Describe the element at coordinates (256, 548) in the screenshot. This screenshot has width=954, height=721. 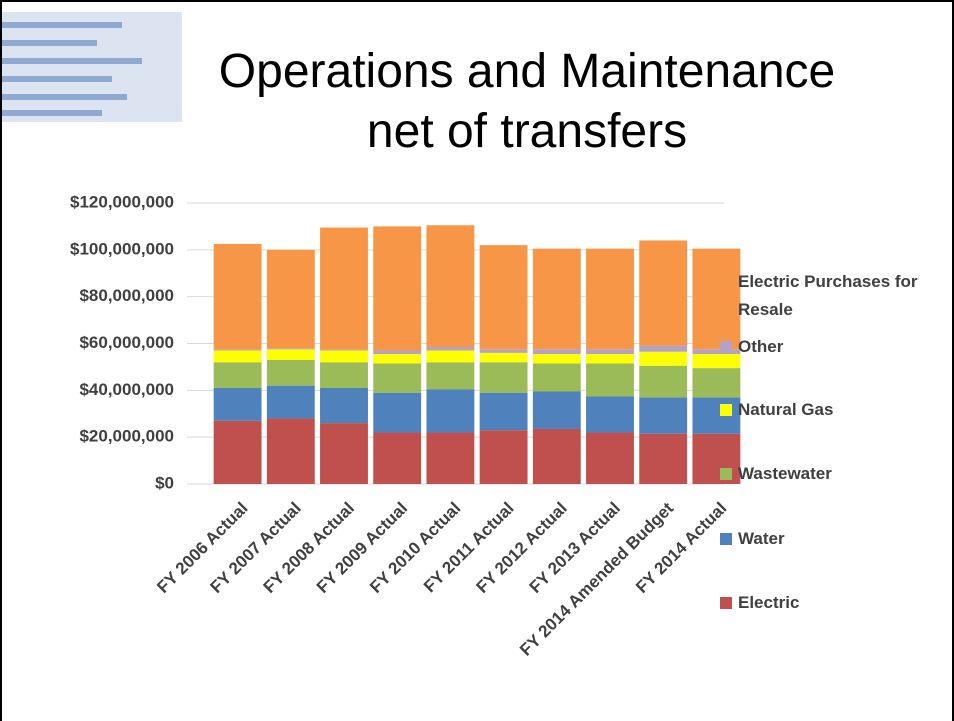
I see `x-tick-label: FY 2007 Actual` at that location.